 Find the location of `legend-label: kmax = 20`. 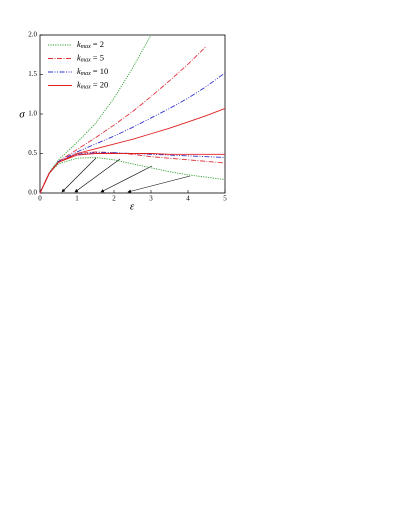

legend-label: kmax = 20 is located at coordinates (92, 84).